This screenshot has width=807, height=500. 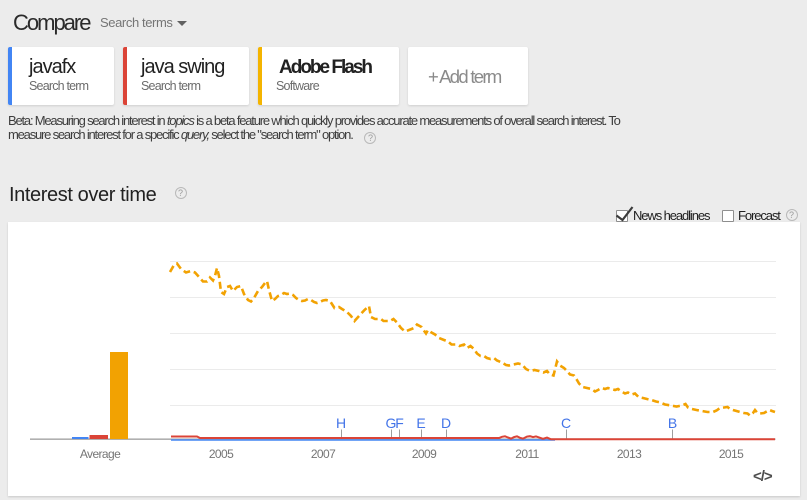 What do you see at coordinates (629, 454) in the screenshot?
I see `svg-text: 2013` at bounding box center [629, 454].